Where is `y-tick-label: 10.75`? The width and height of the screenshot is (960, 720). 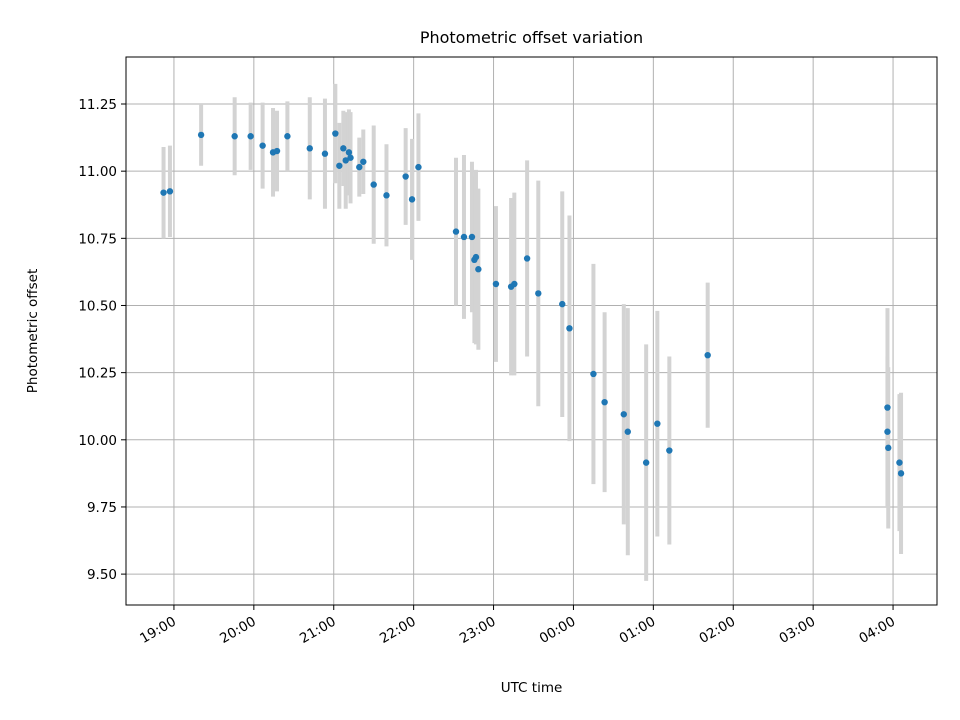 y-tick-label: 10.75 is located at coordinates (97, 239).